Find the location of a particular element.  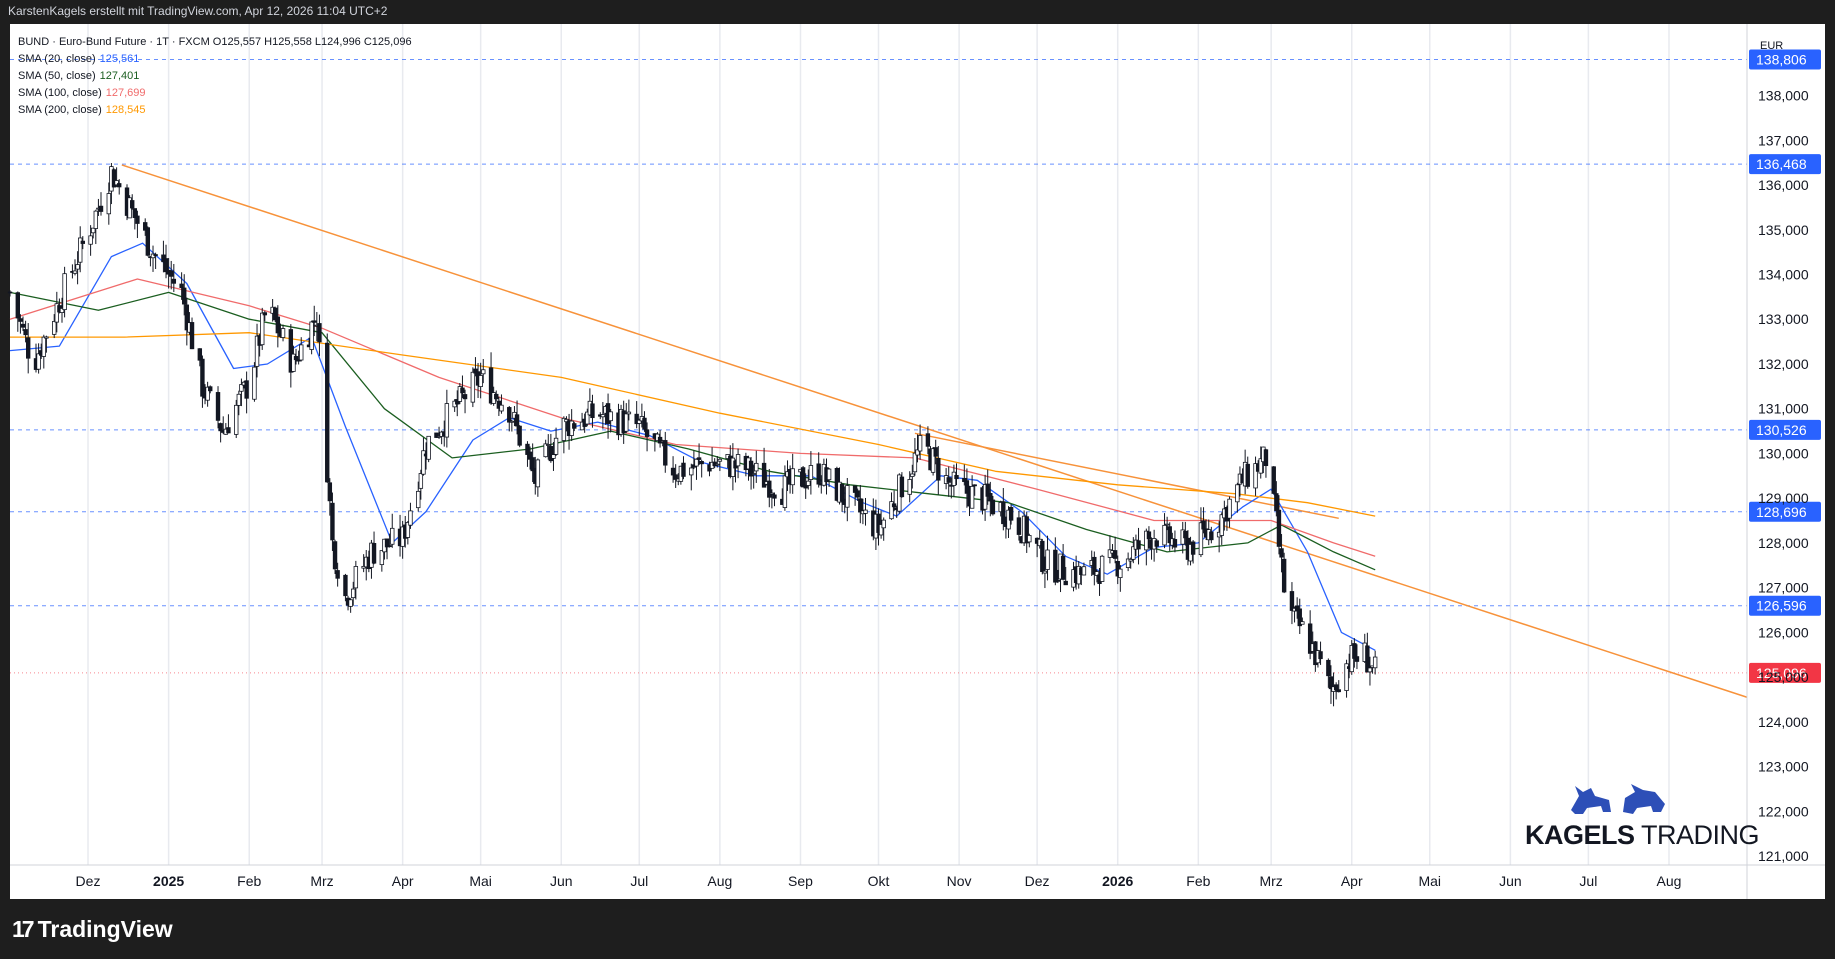

time-tick-label: Feb is located at coordinates (1198, 881).